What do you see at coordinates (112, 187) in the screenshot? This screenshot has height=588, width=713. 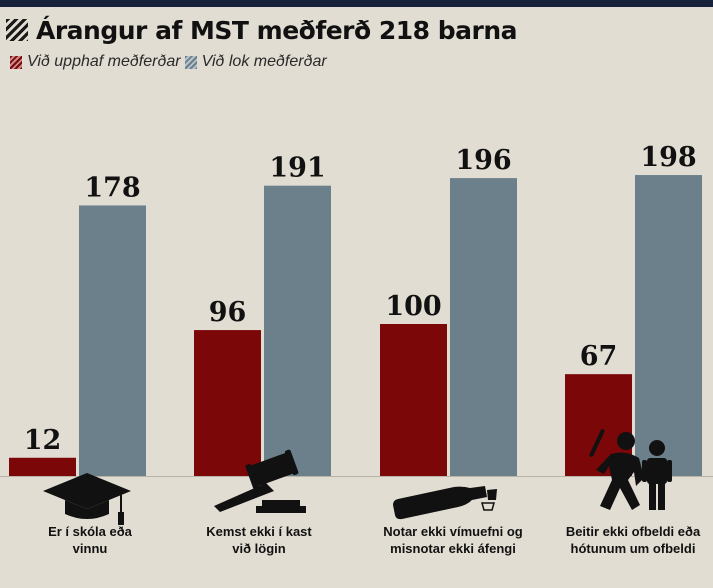 I see `value-label: 178` at bounding box center [112, 187].